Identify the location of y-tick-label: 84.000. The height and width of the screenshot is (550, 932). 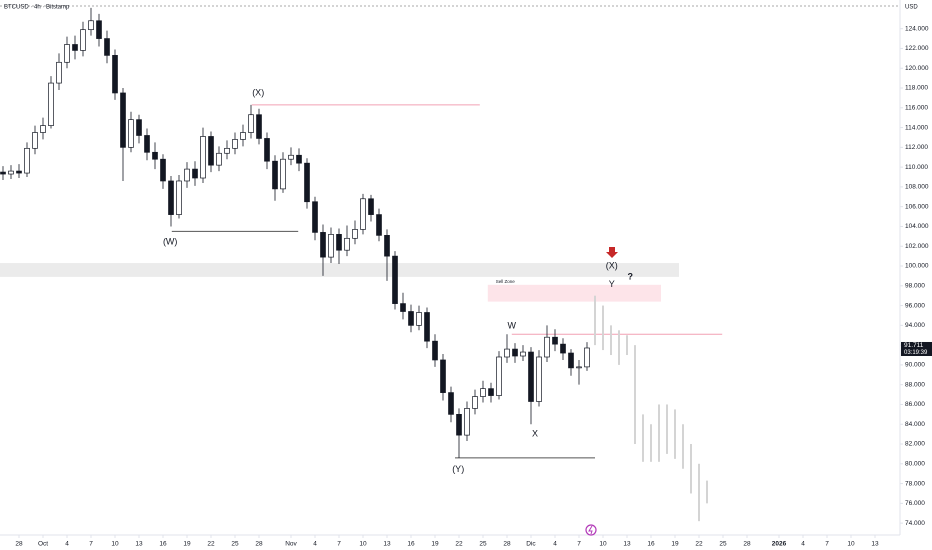
(915, 424).